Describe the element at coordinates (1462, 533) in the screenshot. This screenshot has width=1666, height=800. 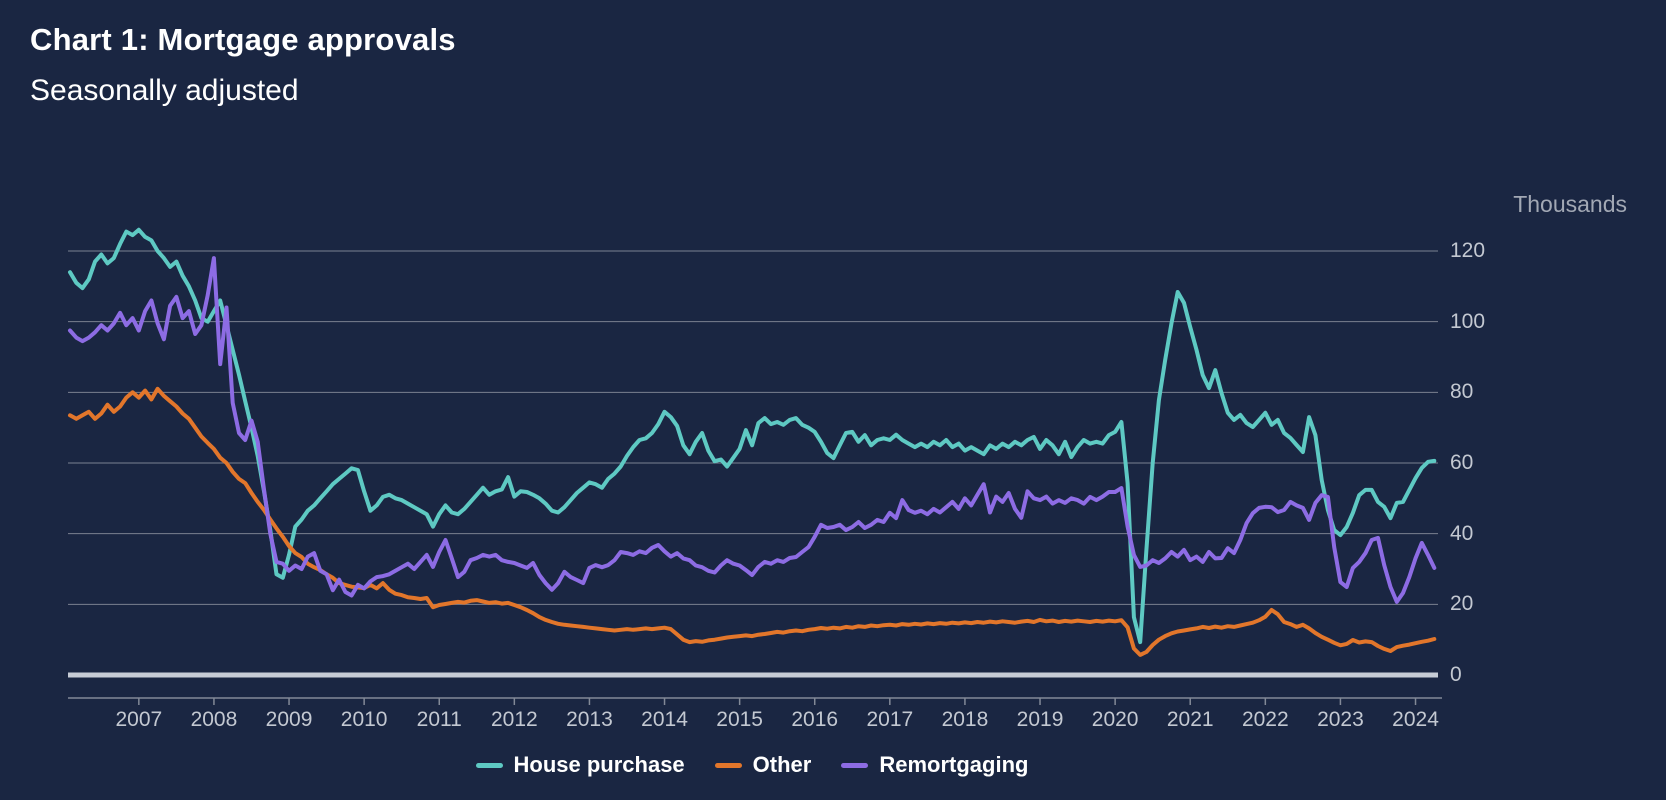
I see `y-axis-label: 40` at that location.